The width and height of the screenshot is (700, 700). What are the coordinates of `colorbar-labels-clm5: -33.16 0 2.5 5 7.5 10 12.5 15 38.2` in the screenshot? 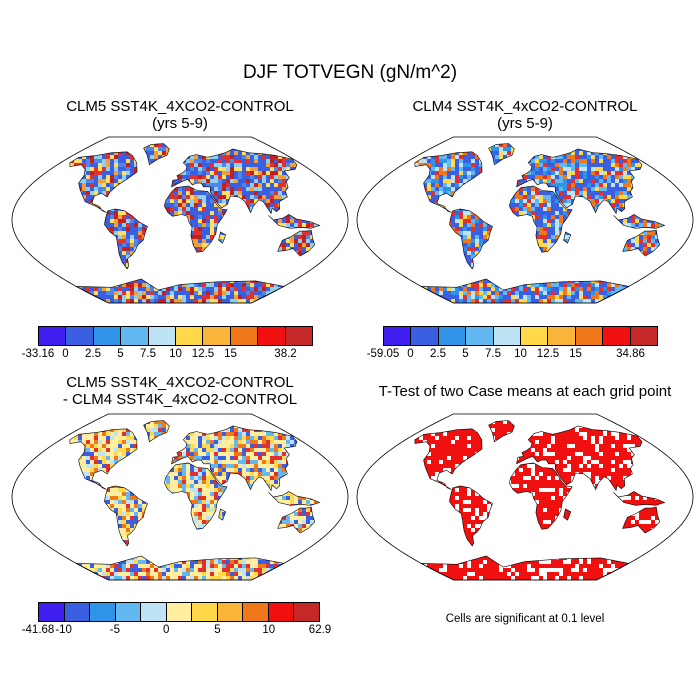 It's located at (167, 355).